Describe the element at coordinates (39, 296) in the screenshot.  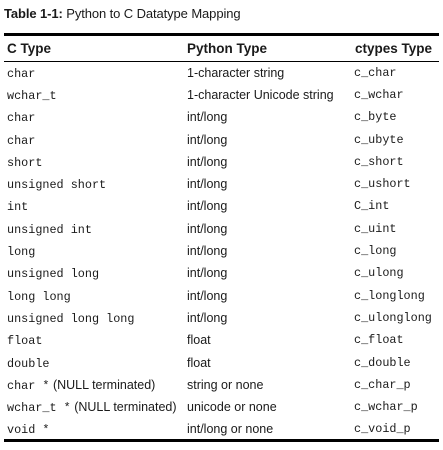
I see `c-type-code: long long` at that location.